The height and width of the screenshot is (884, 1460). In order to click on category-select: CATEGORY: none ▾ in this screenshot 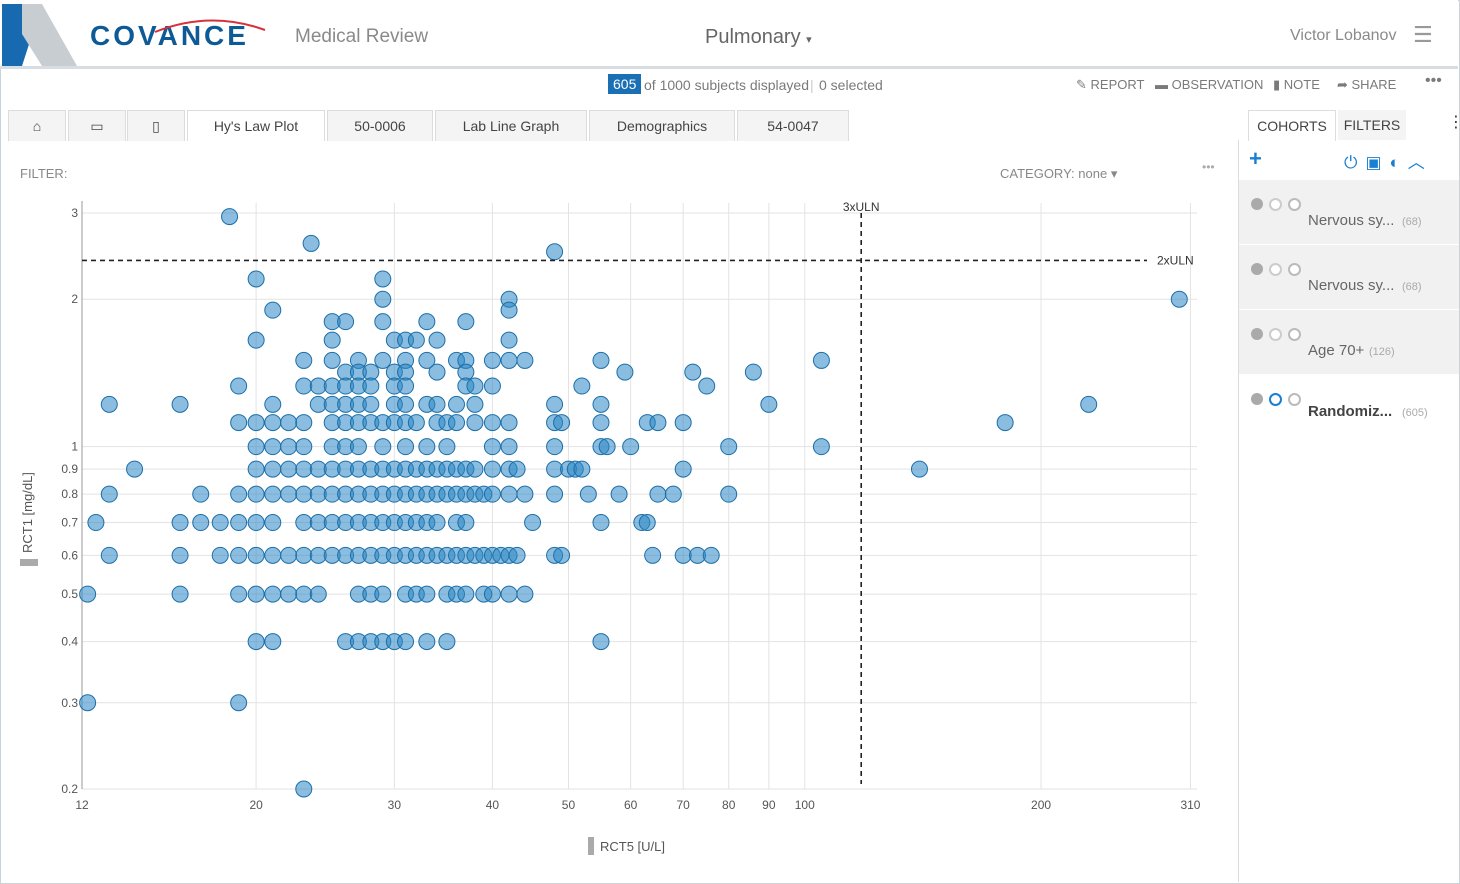, I will do `click(1059, 173)`.